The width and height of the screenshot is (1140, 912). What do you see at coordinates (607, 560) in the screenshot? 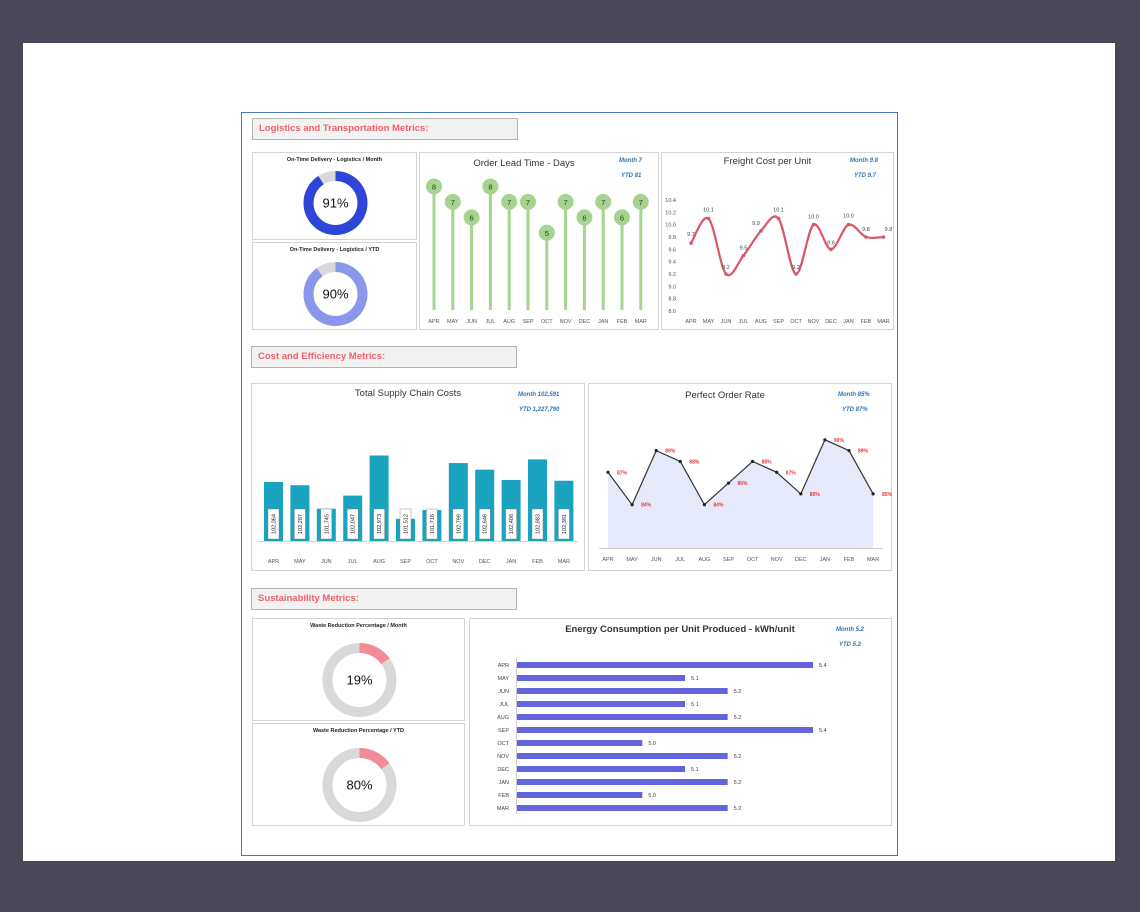
I see `perfect-order-x-tick: APR` at bounding box center [607, 560].